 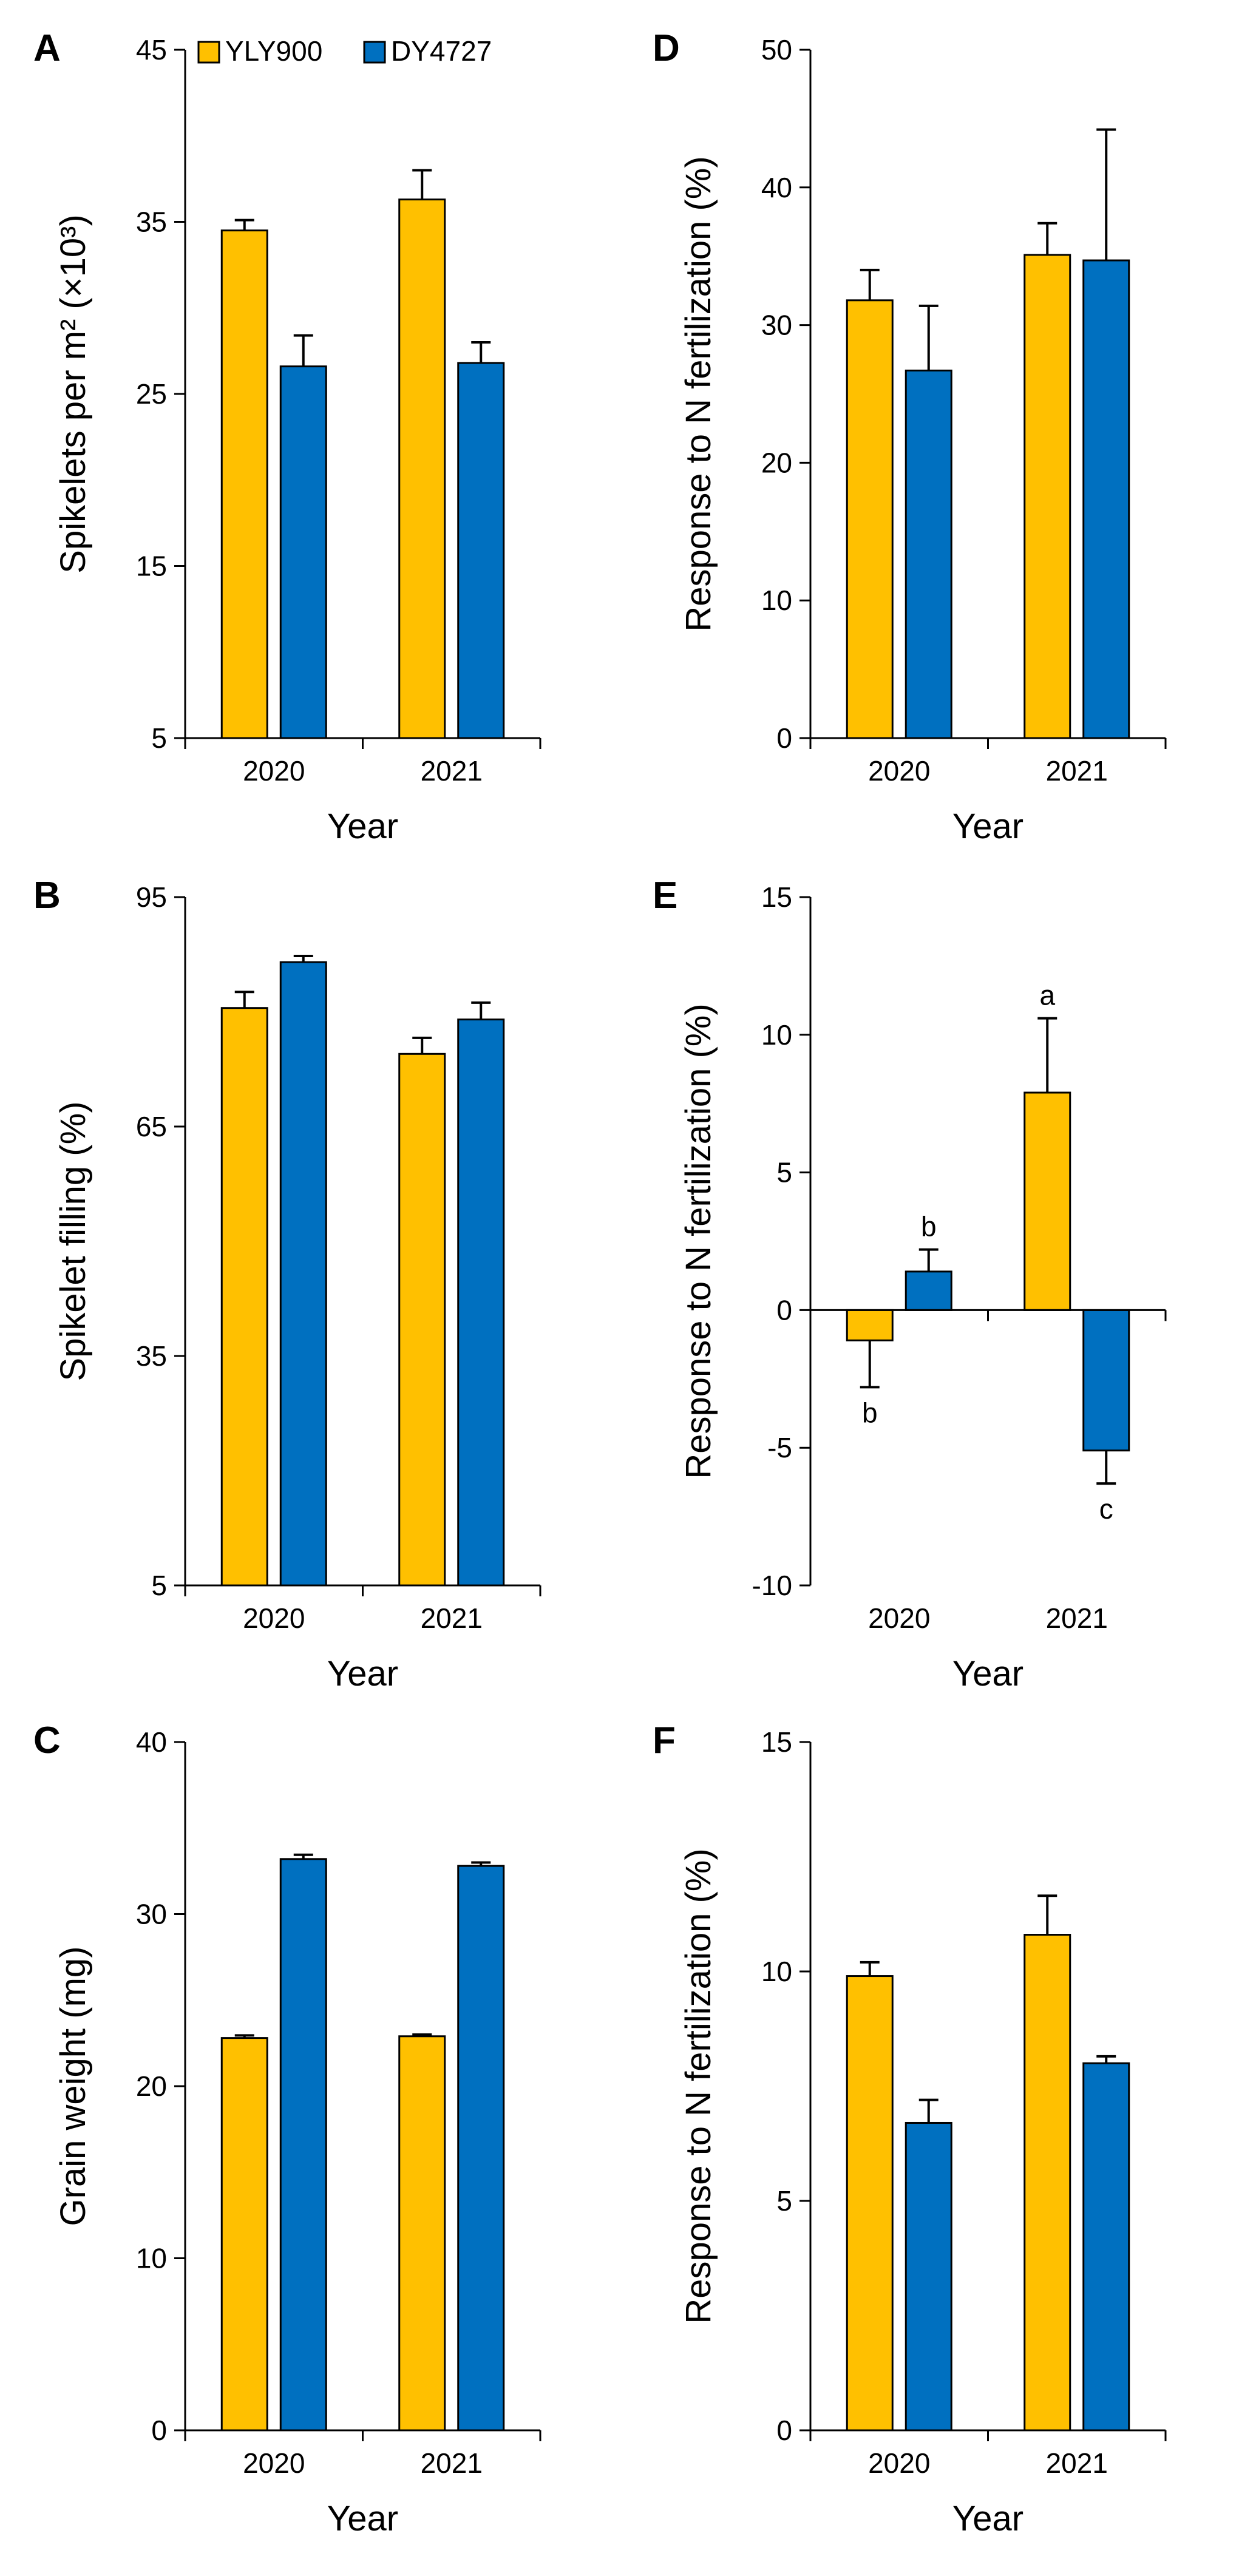 I want to click on bar-D-YLY900-2020, so click(x=870, y=519).